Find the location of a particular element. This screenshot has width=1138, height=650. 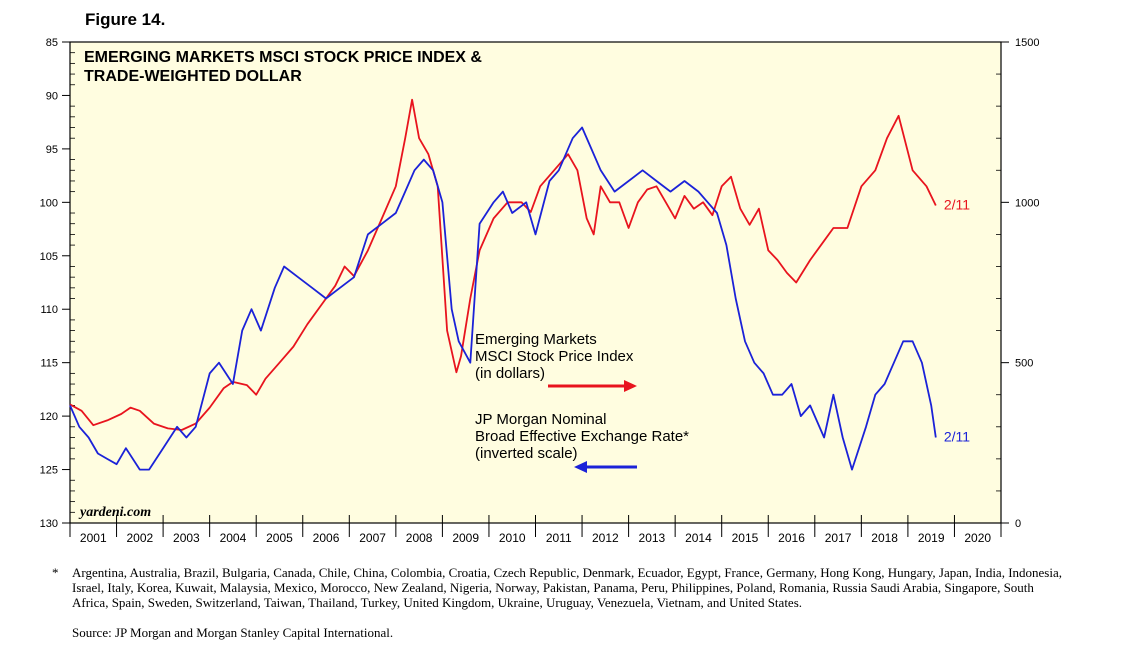

x-tick-label: 2016 is located at coordinates (791, 538).